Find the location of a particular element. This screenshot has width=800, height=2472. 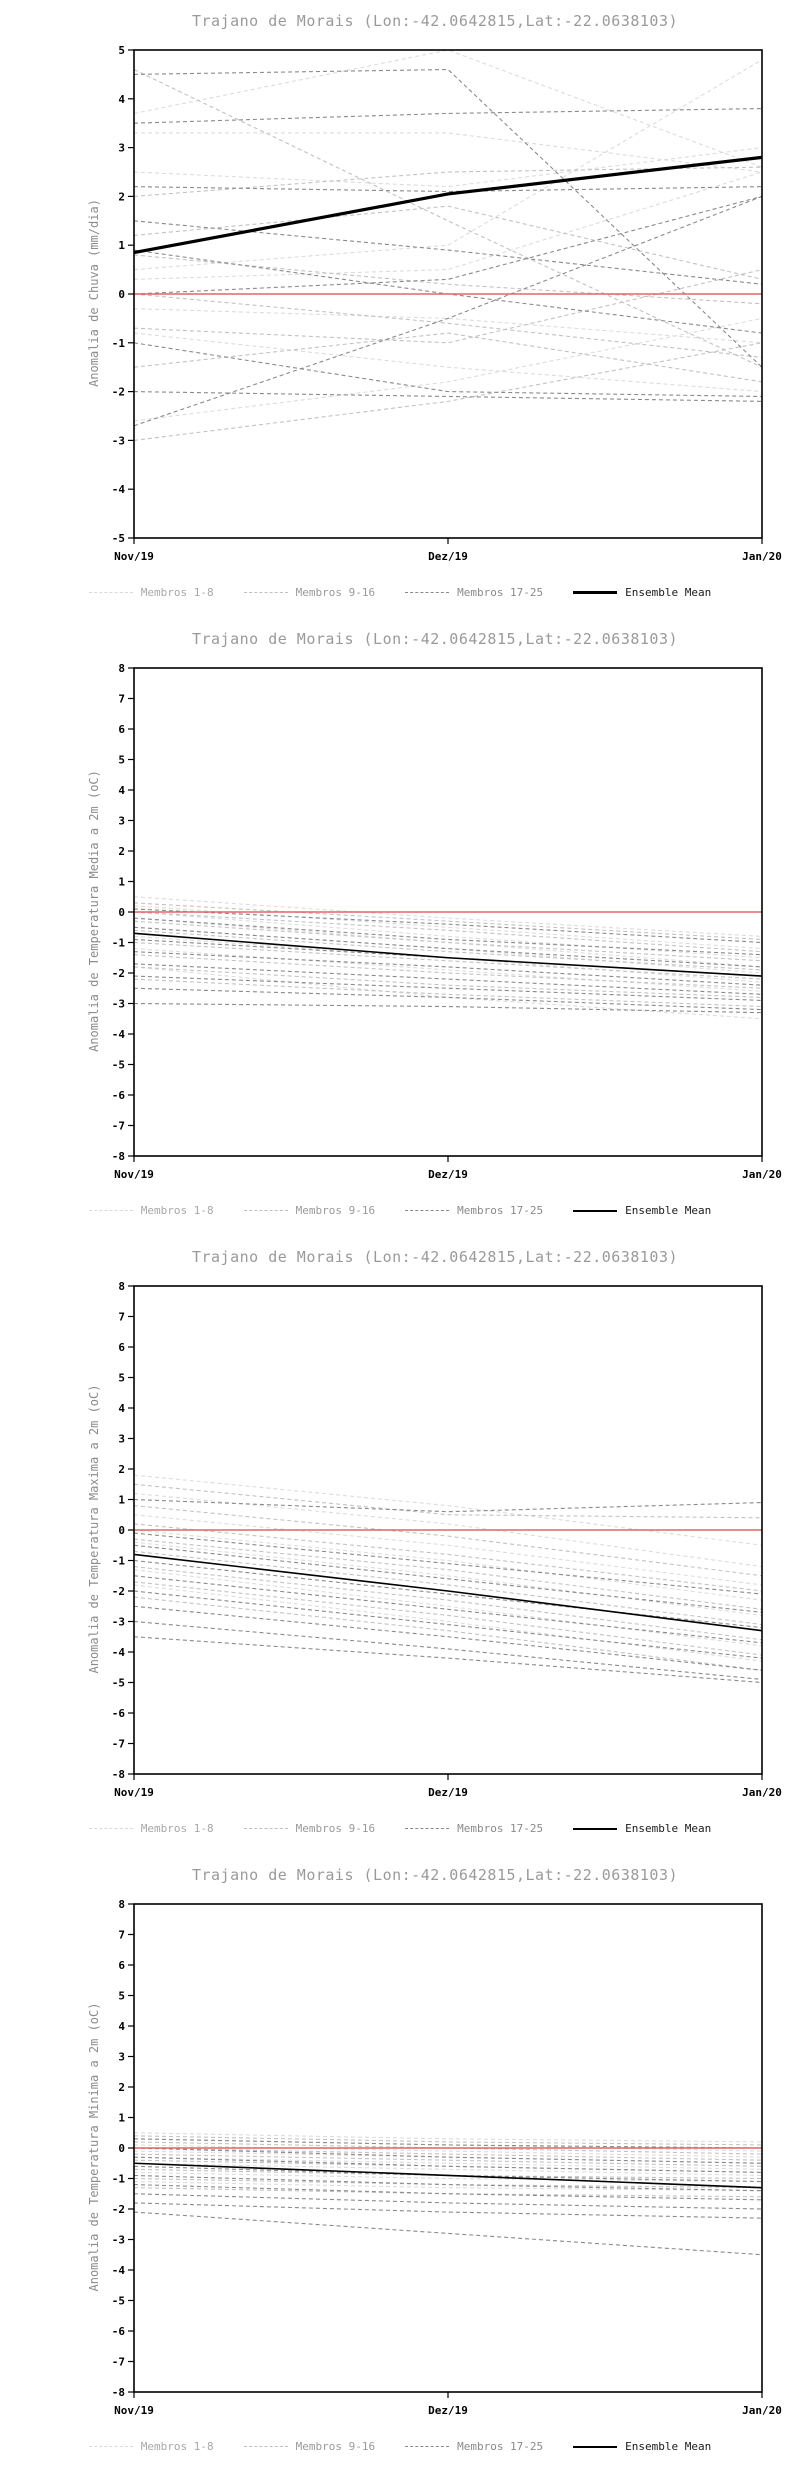

legend-mean-line-sample is located at coordinates (595, 2446).